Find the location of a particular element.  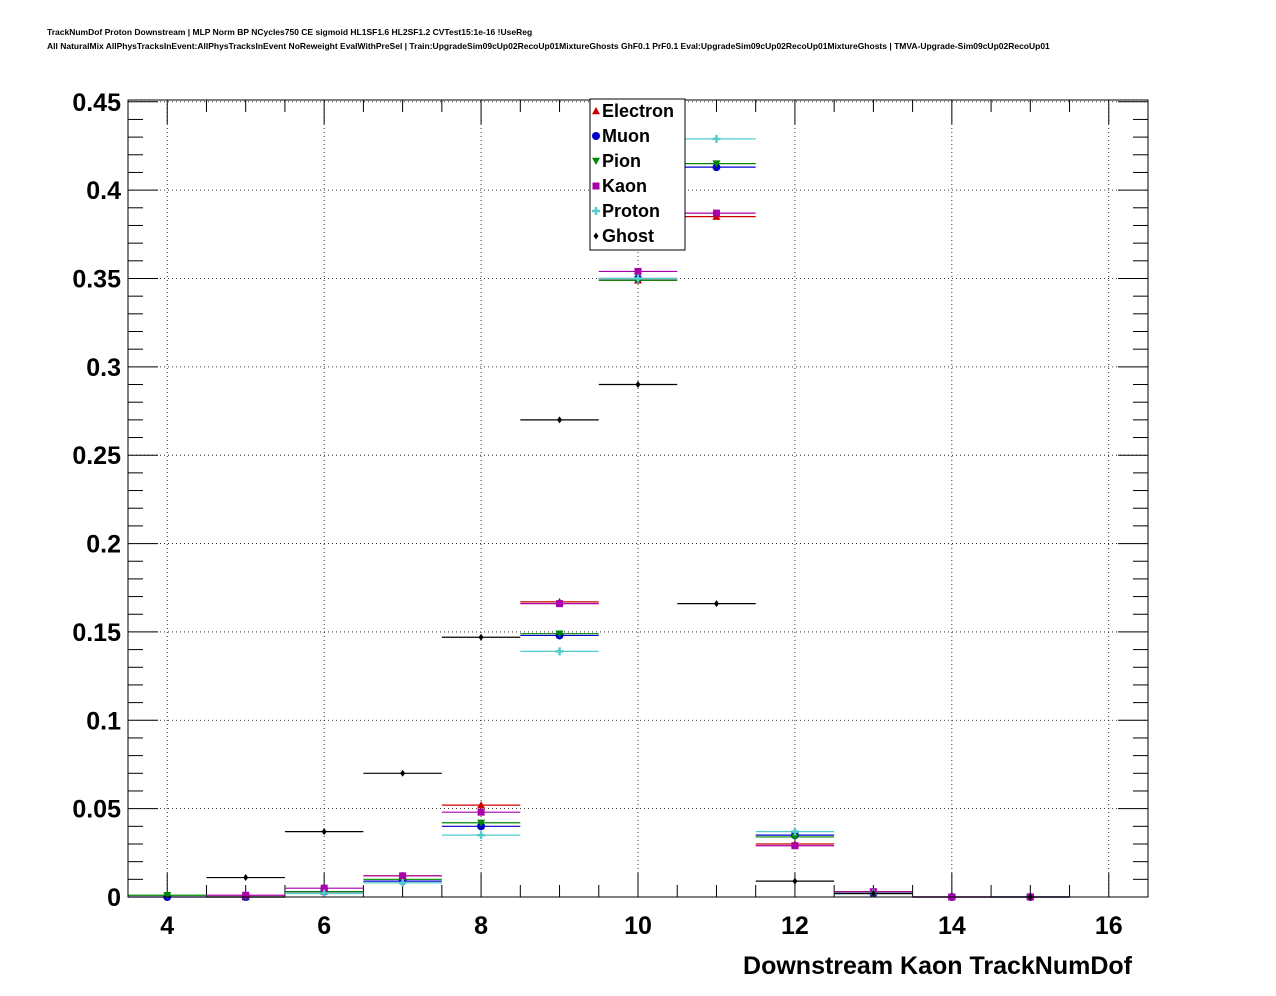

legend-entry-kaon: Kaon is located at coordinates (619, 186).